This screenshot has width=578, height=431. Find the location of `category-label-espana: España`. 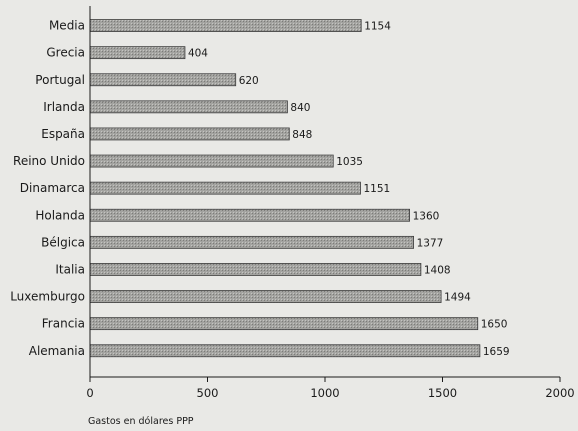

category-label-espana: España is located at coordinates (63, 134).